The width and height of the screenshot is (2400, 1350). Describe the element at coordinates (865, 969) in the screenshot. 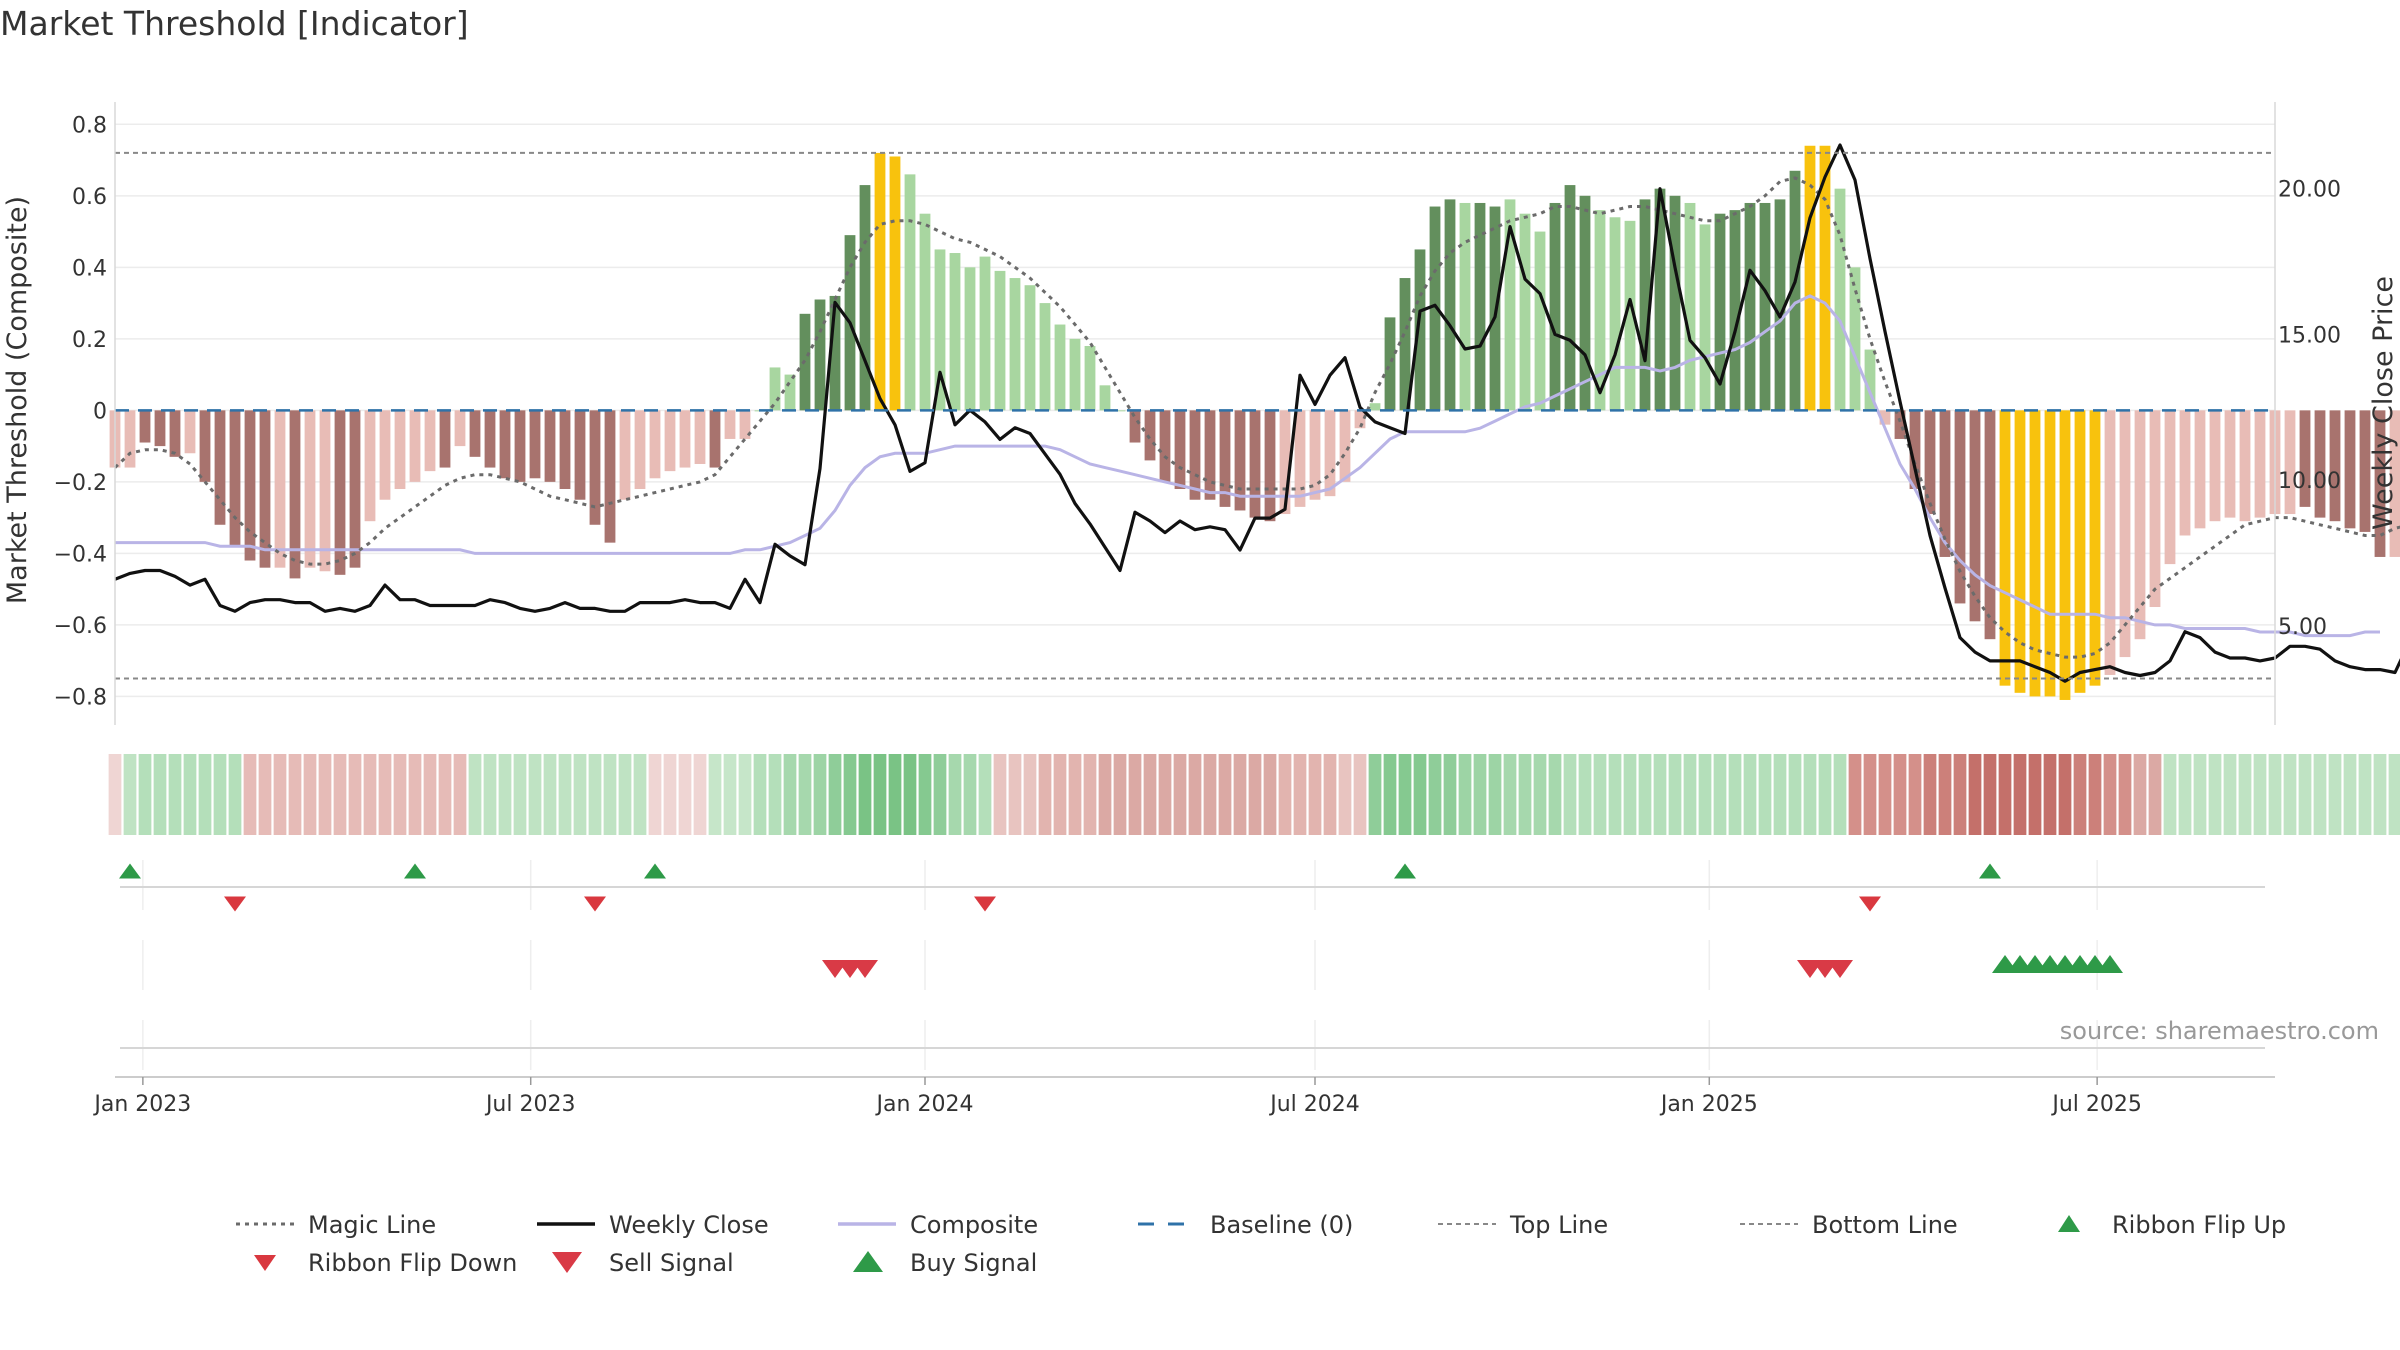

I see `sell-signal-marker` at that location.